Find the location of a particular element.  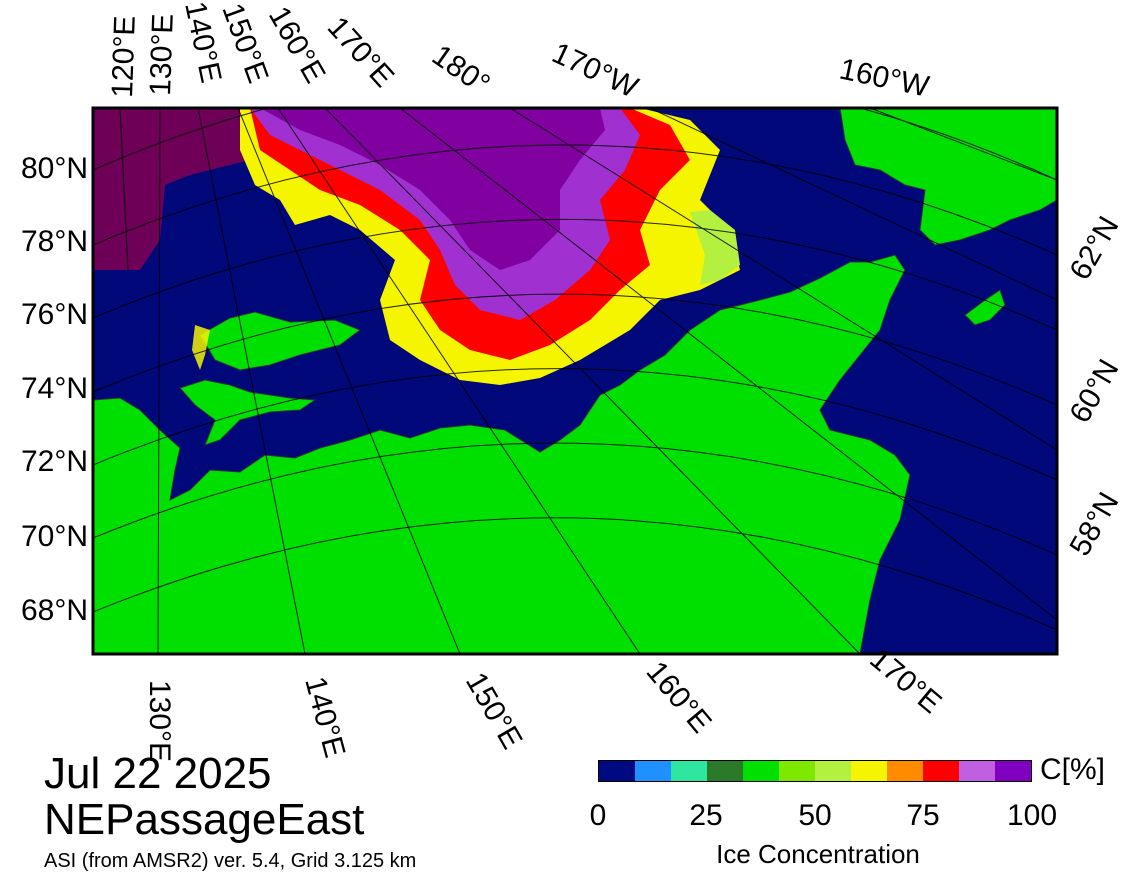

ice-pack-full is located at coordinates (432, 189).